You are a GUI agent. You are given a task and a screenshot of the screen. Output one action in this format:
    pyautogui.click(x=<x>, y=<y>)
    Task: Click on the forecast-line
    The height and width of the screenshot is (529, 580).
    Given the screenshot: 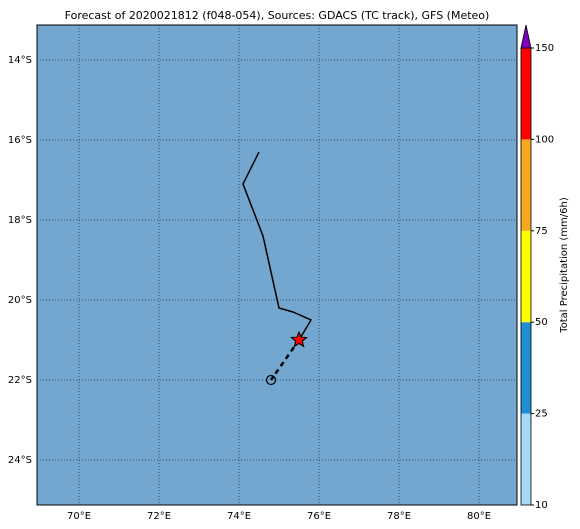 What is the action you would take?
    pyautogui.click(x=285, y=360)
    